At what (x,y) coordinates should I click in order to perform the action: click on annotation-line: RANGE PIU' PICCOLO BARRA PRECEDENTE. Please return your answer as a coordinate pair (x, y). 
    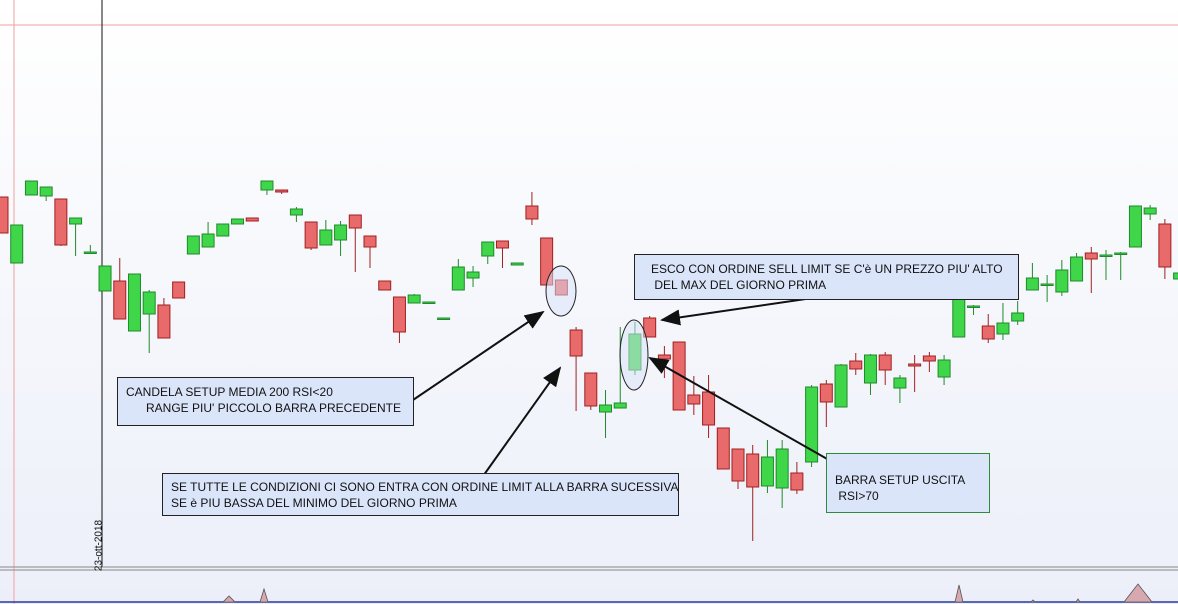
    Looking at the image, I should click on (264, 408).